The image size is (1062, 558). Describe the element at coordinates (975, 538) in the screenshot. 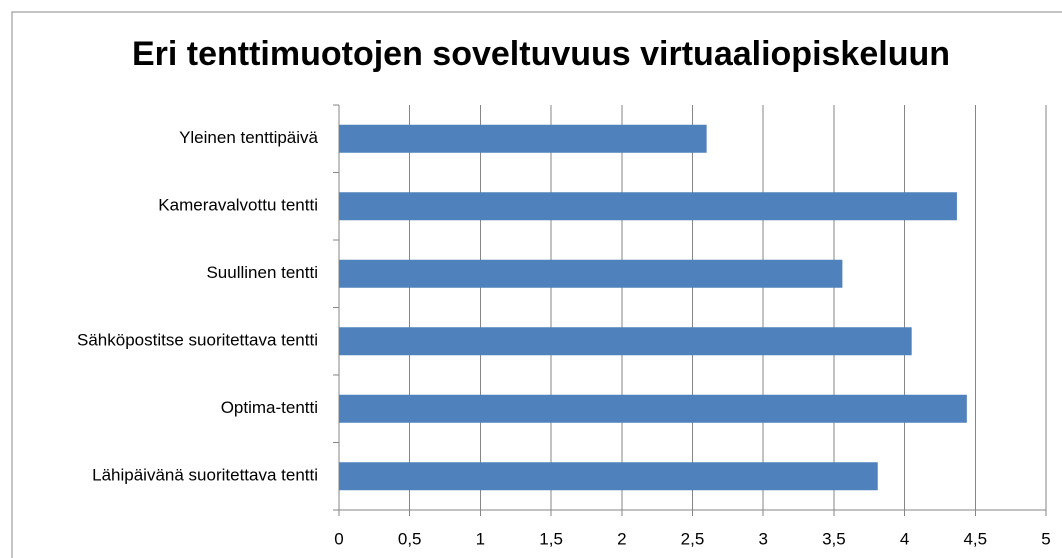

I see `x-tick-label: 4,5` at that location.